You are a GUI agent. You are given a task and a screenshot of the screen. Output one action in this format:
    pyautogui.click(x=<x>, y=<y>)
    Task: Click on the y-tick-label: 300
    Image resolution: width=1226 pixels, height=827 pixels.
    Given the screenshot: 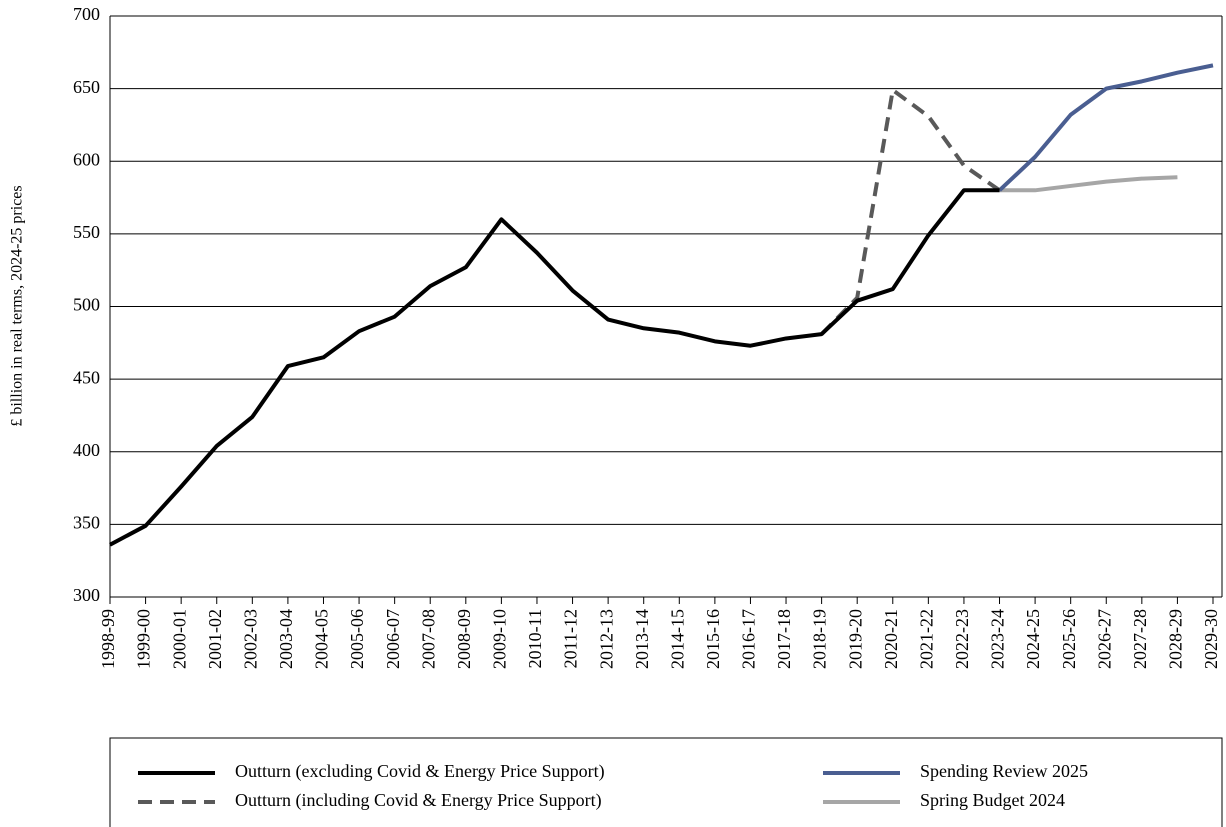 What is the action you would take?
    pyautogui.click(x=86, y=595)
    